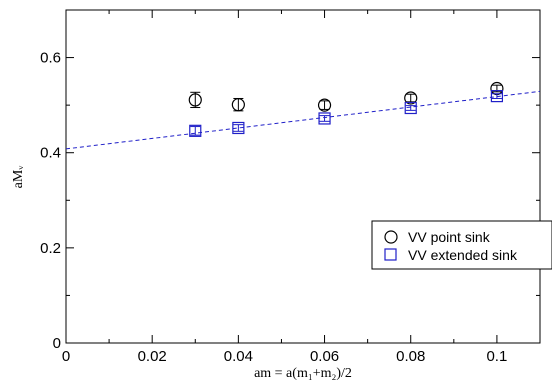  I want to click on fit-line, so click(303, 120).